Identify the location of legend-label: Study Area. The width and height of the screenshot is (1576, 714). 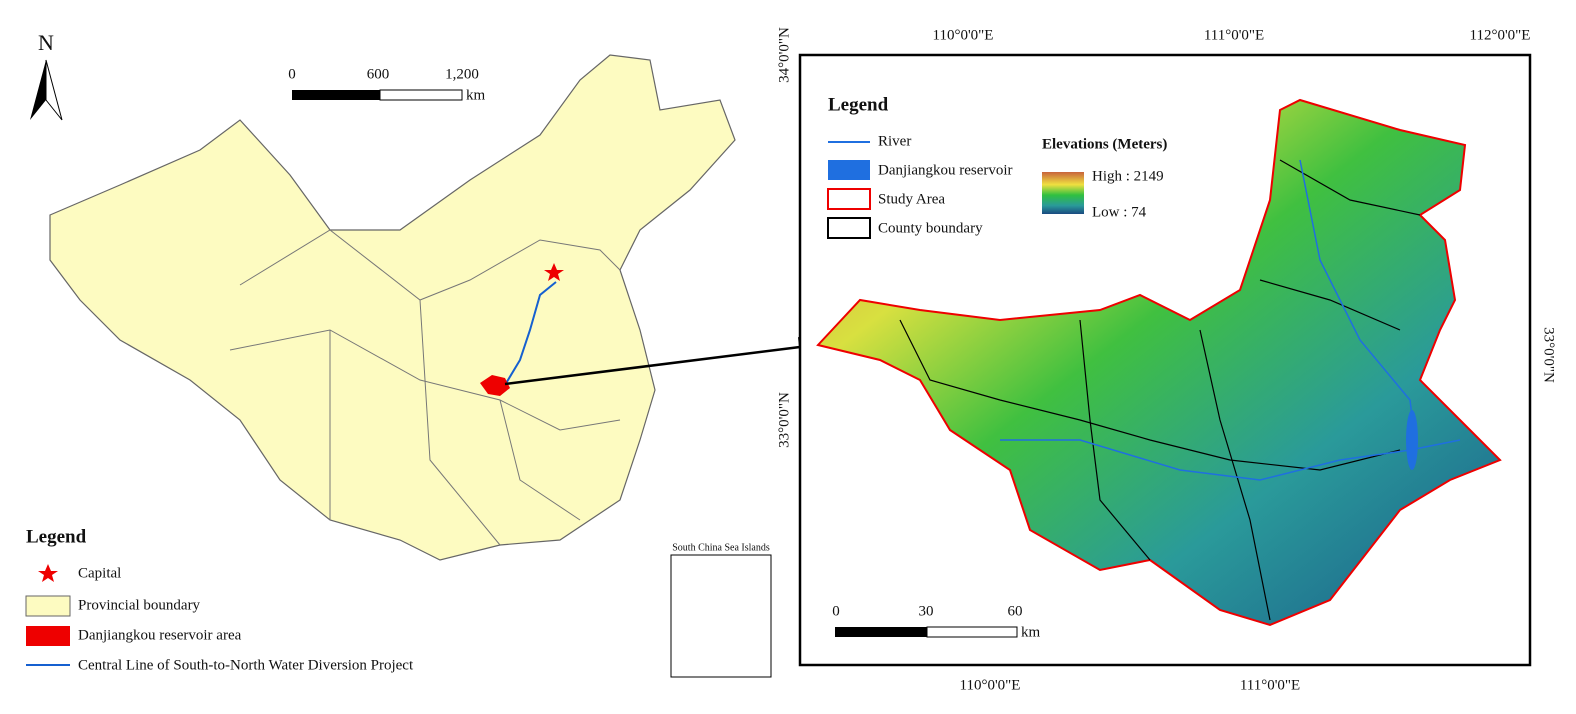
(911, 199).